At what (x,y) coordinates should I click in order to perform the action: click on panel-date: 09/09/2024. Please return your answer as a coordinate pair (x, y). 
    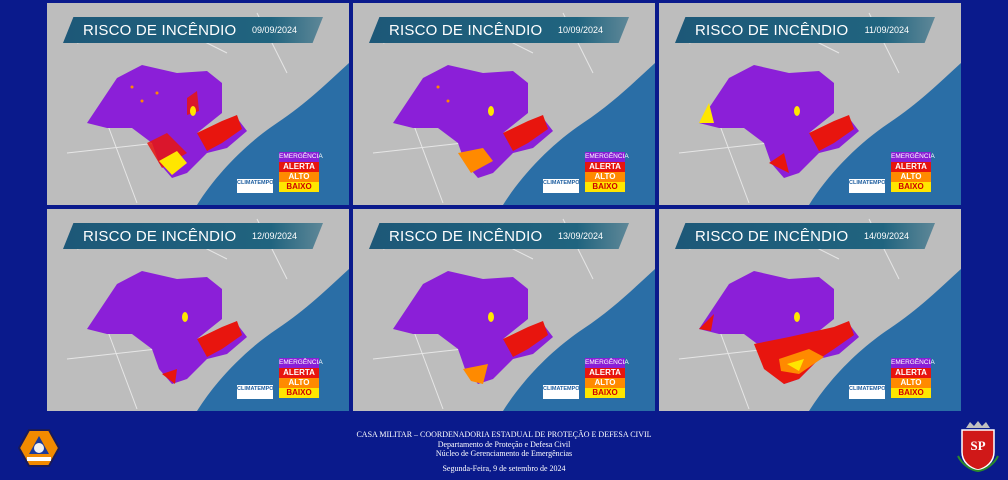
    Looking at the image, I should click on (274, 30).